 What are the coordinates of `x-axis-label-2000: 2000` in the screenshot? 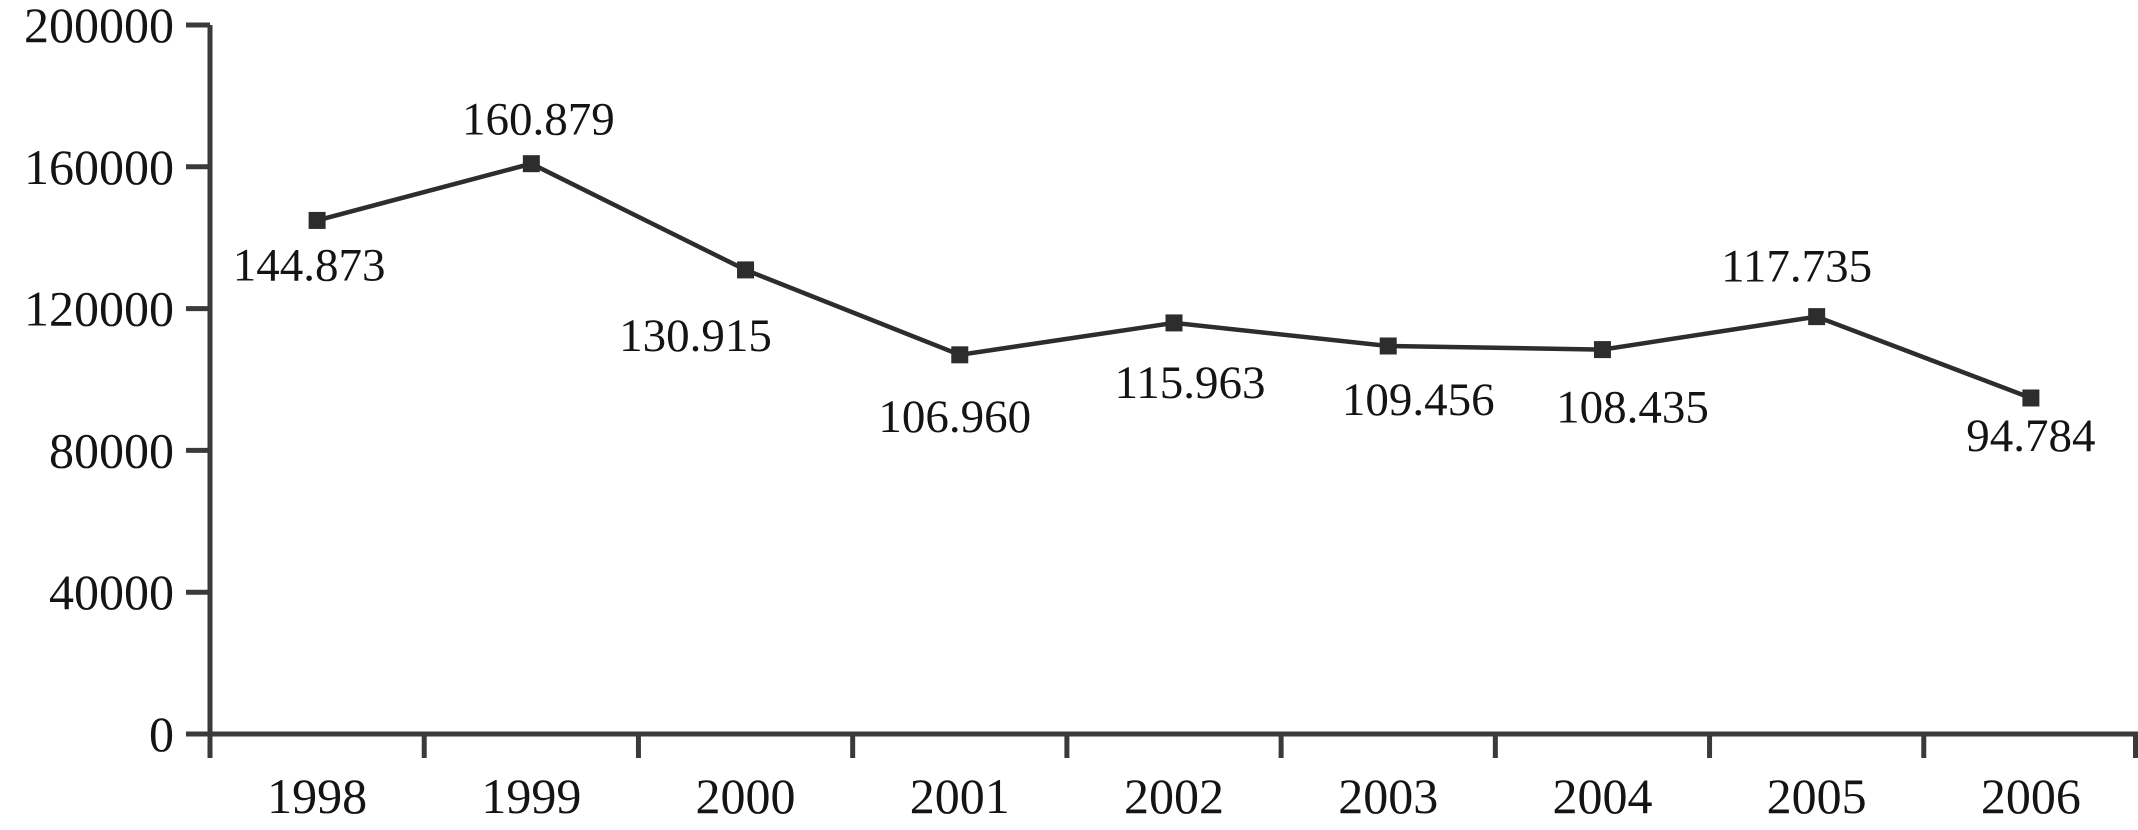 It's located at (746, 796).